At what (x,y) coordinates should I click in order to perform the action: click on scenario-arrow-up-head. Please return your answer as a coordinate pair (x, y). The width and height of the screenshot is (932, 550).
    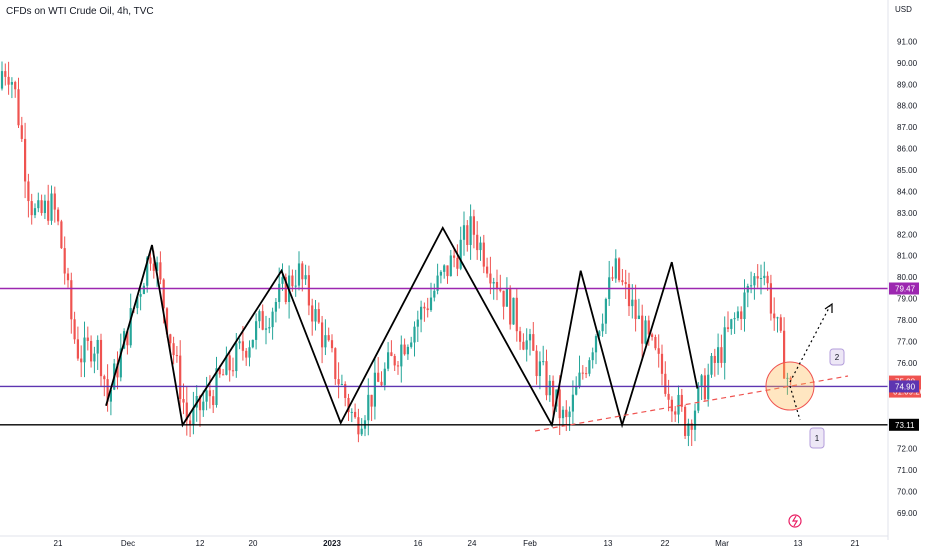
    Looking at the image, I should click on (828, 307).